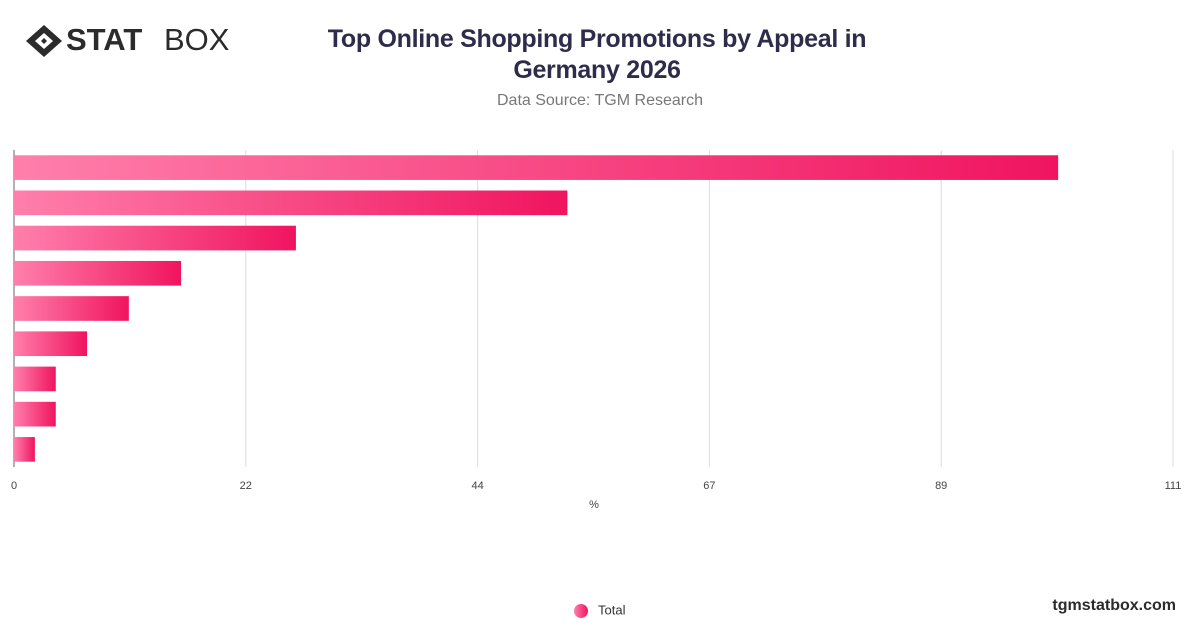  I want to click on logo-light: BOX, so click(197, 39).